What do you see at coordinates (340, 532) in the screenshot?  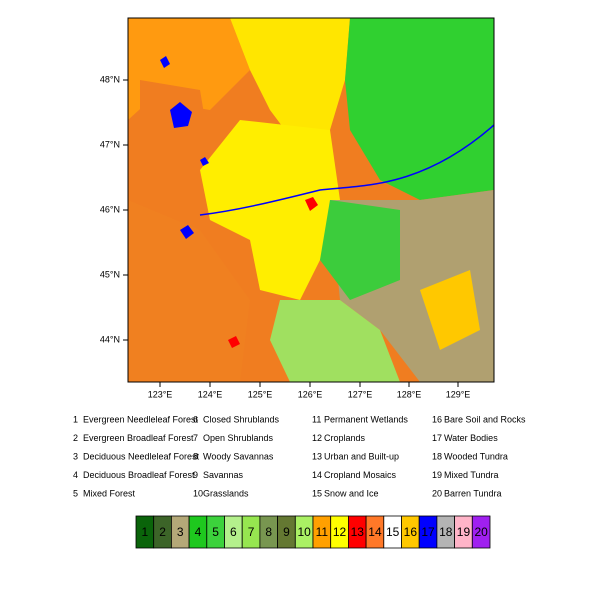 I see `colorbar-label: 12` at bounding box center [340, 532].